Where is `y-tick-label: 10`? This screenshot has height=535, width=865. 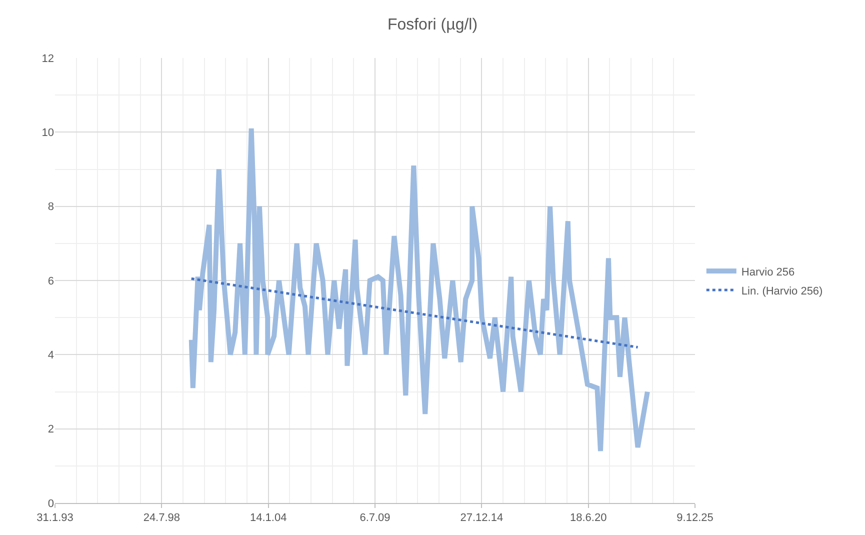
y-tick-label: 10 is located at coordinates (48, 133).